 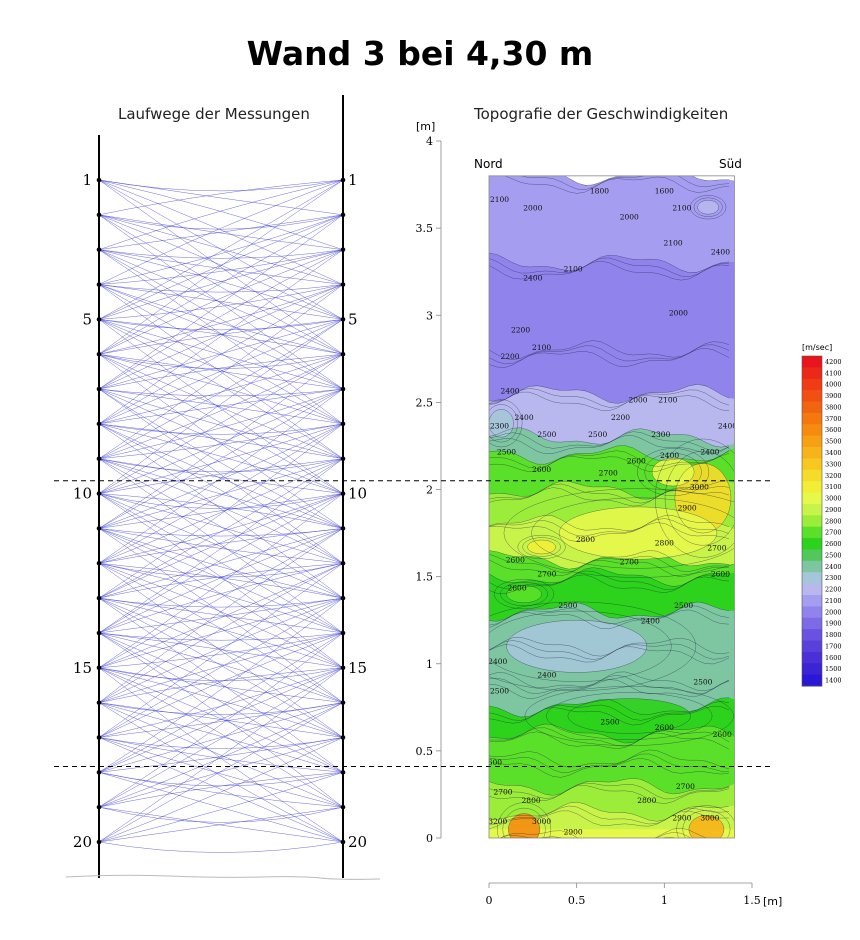 I want to click on contour-label: 1600, so click(x=664, y=190).